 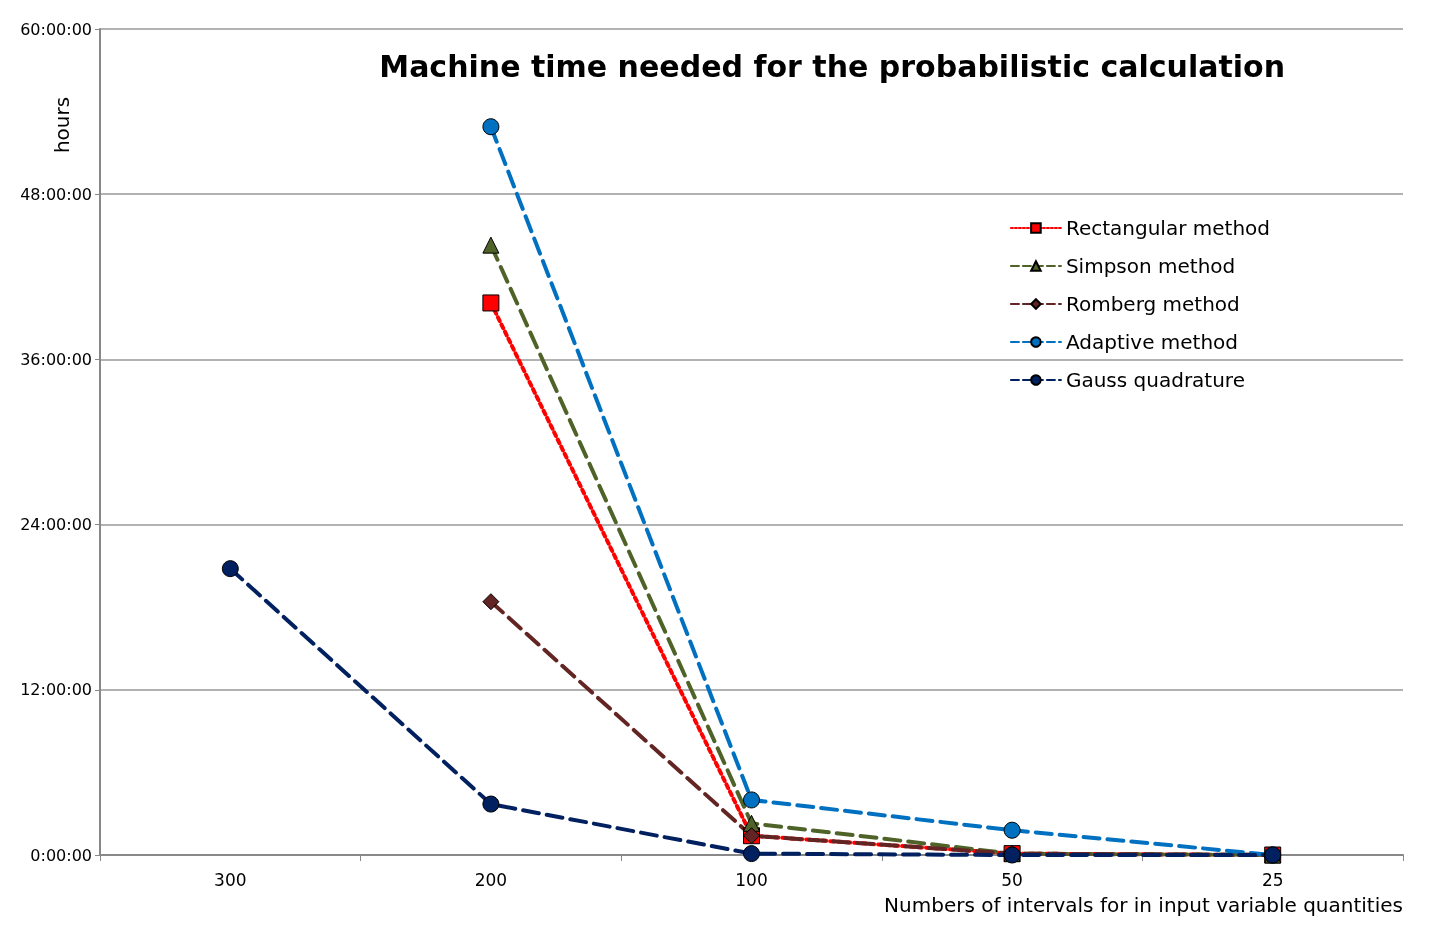 What do you see at coordinates (1272, 879) in the screenshot?
I see `x-tick-label: 25` at bounding box center [1272, 879].